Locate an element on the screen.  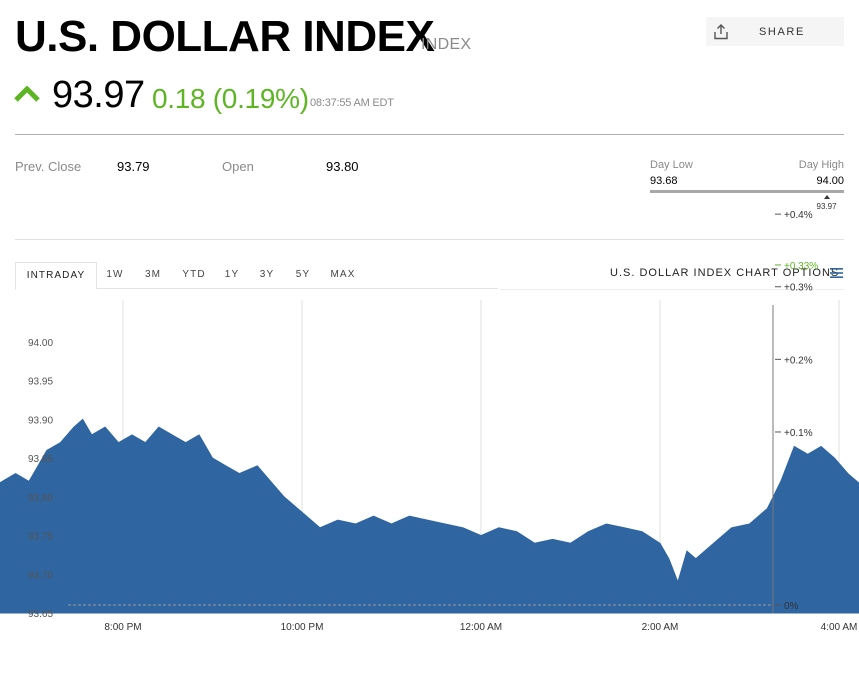
tab-max: MAX is located at coordinates (343, 274).